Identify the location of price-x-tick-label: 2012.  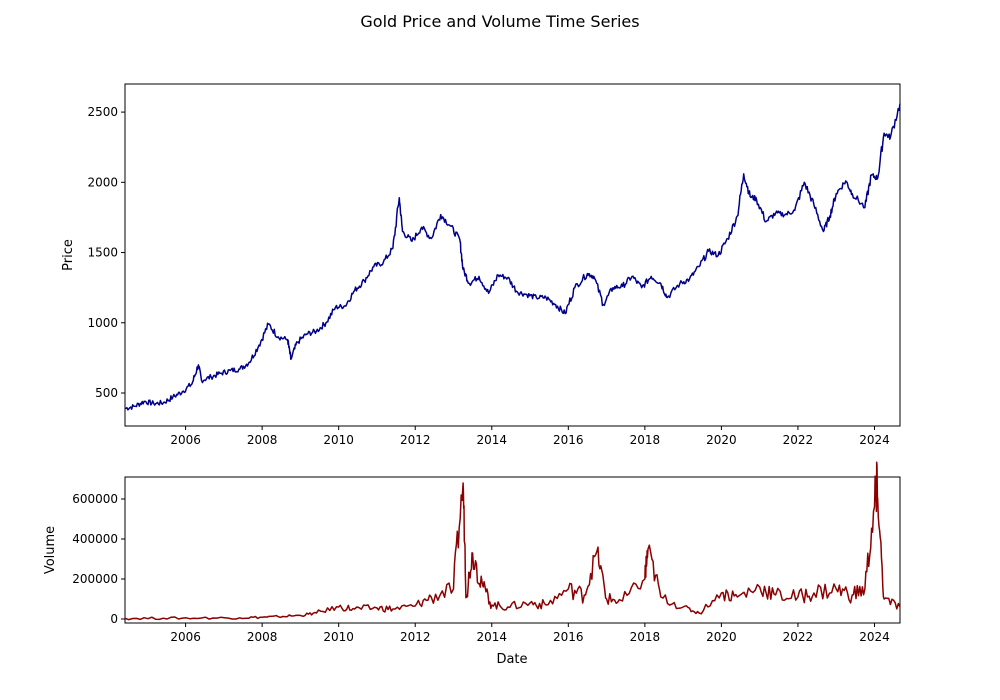
(415, 440).